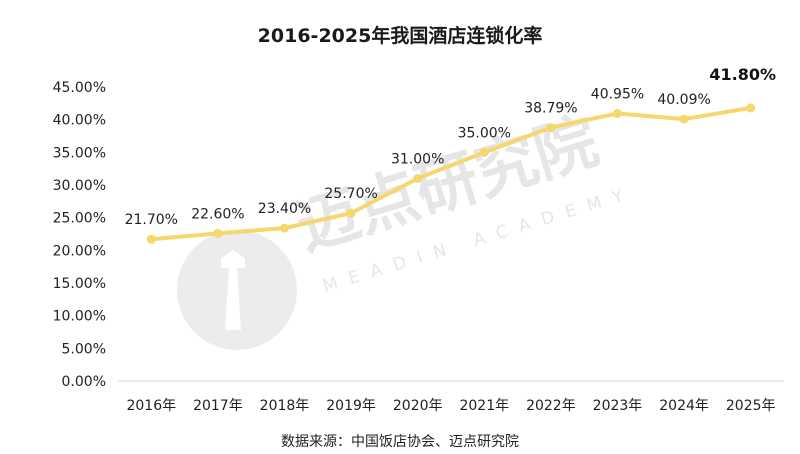 This screenshot has width=800, height=454. I want to click on data-label: 21.70%, so click(151, 220).